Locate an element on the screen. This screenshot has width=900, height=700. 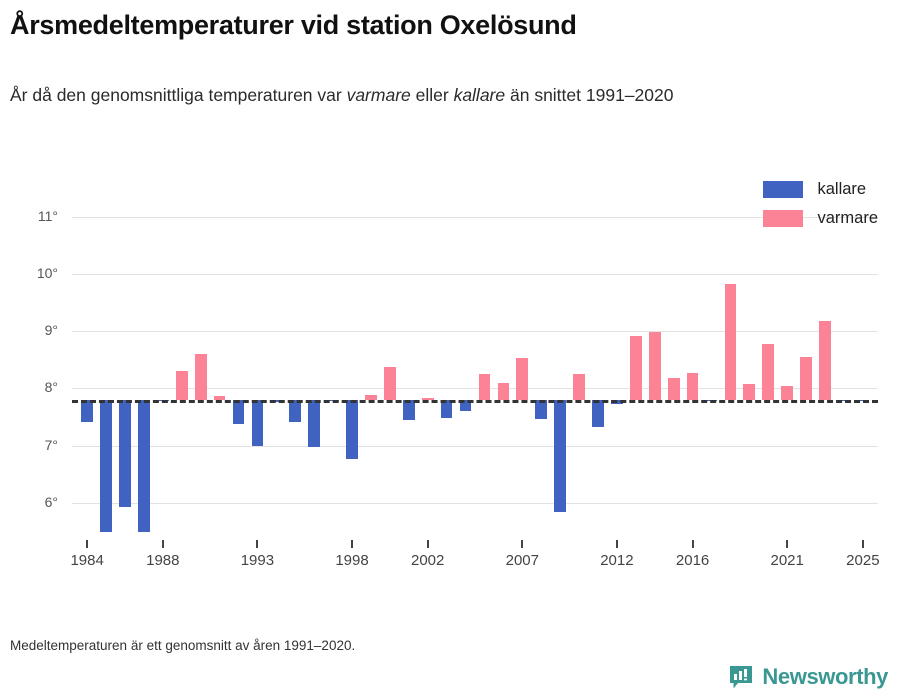
bar-2000 is located at coordinates (389, 383).